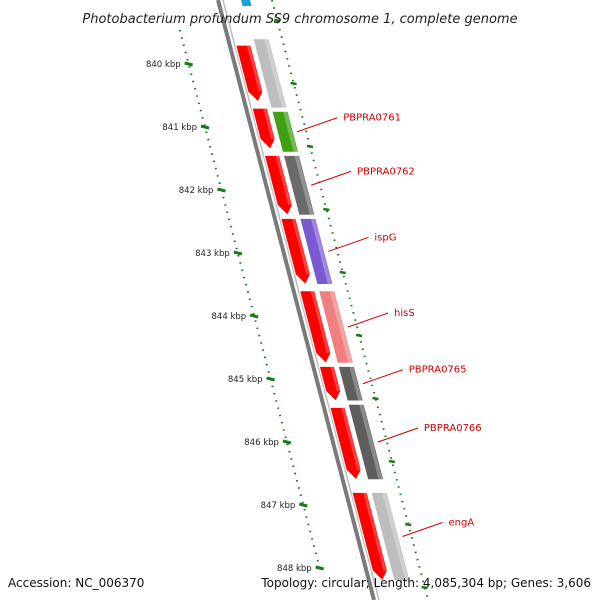 The width and height of the screenshot is (600, 600). I want to click on gene-label: PBPRA0765, so click(438, 370).